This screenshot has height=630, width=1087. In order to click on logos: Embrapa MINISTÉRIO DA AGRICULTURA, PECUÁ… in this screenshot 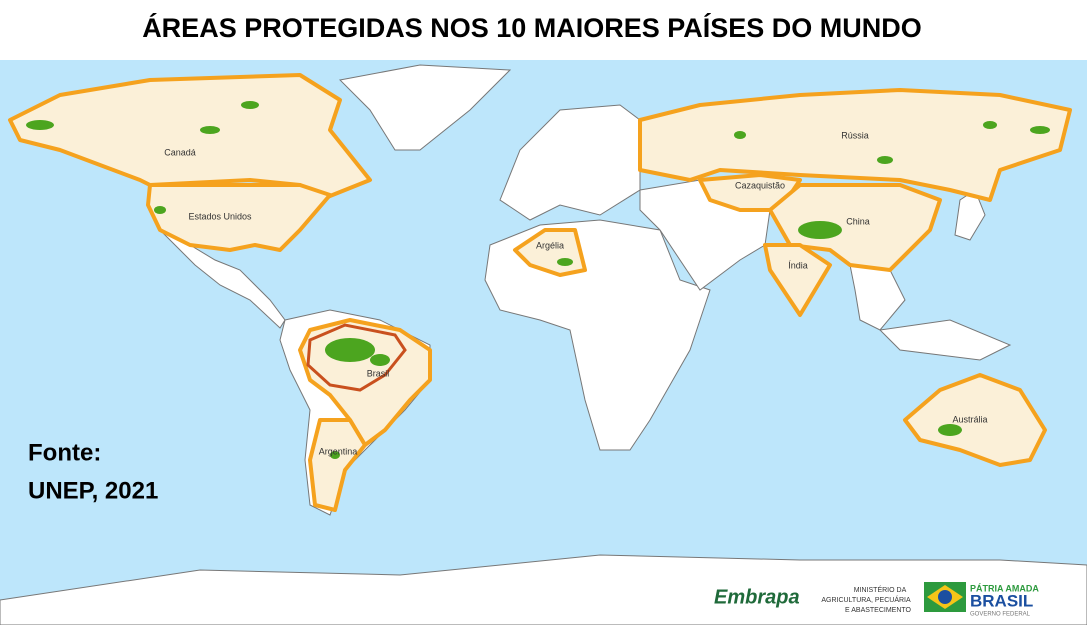, I will do `click(876, 600)`.